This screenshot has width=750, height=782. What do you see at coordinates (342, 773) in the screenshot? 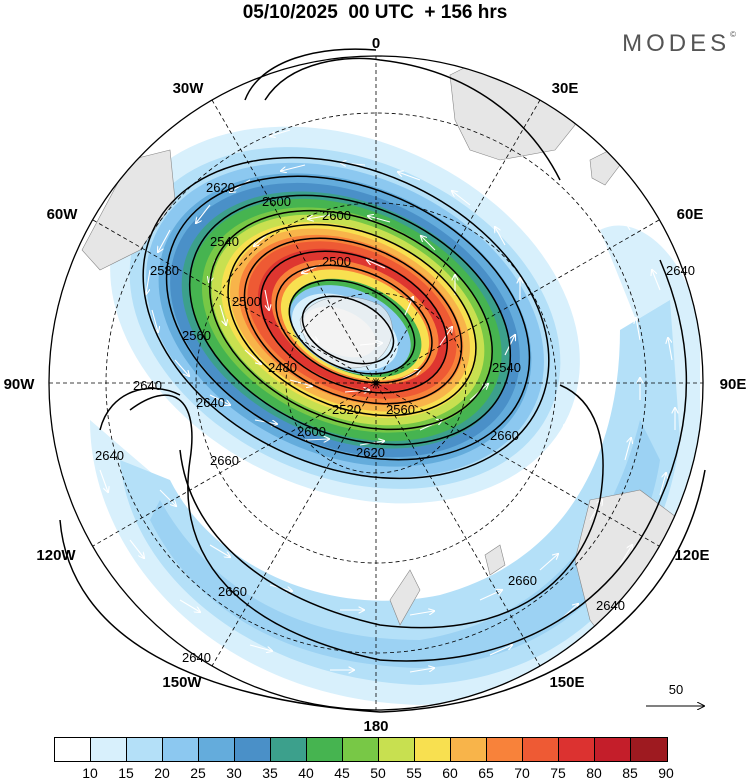
I see `colorbar-tick: 45` at bounding box center [342, 773].